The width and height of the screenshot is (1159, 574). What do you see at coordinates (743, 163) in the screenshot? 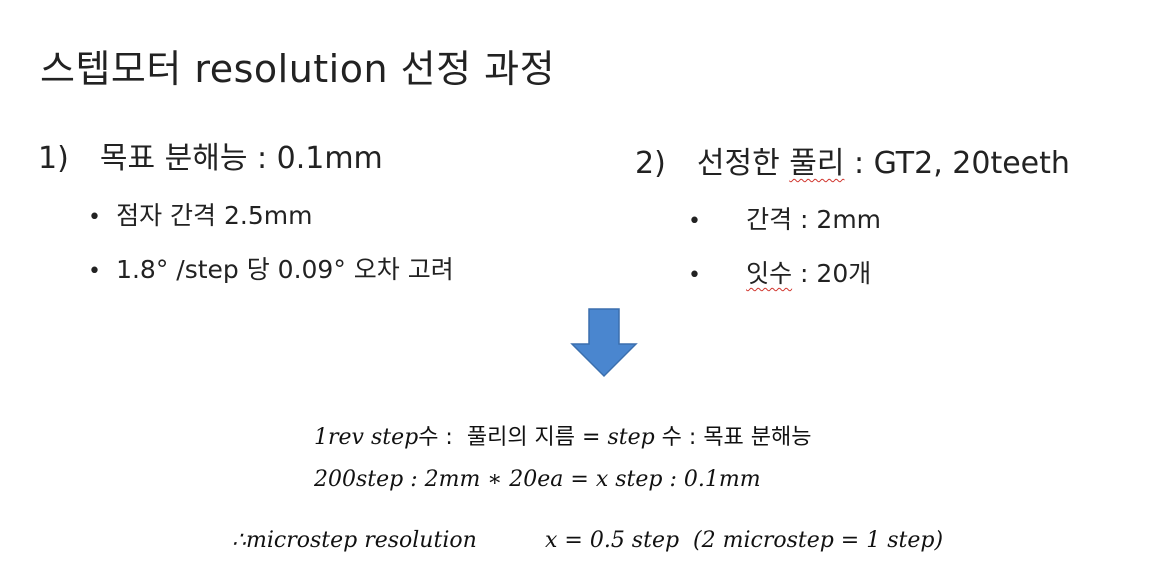
I see `right-heading-label: 선정한` at bounding box center [743, 163].